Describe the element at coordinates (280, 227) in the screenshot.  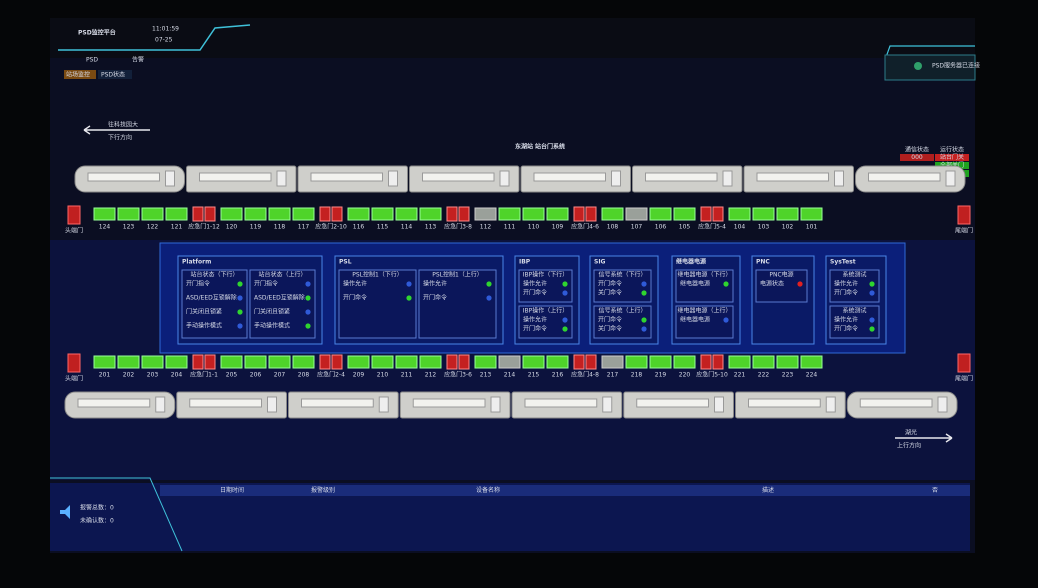
I see `door-label: 118` at that location.